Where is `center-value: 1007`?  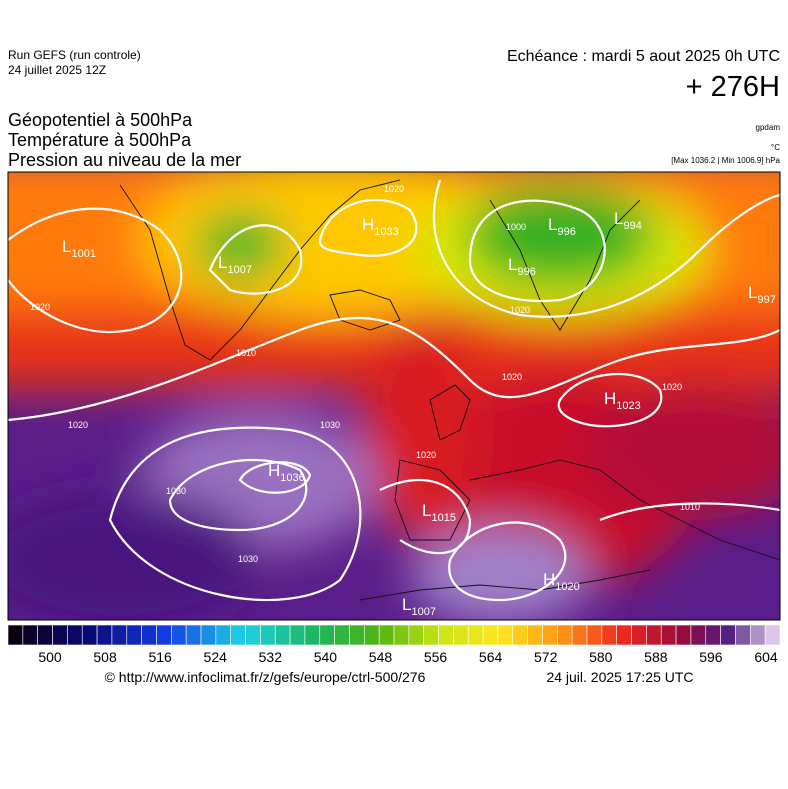 center-value: 1007 is located at coordinates (423, 612).